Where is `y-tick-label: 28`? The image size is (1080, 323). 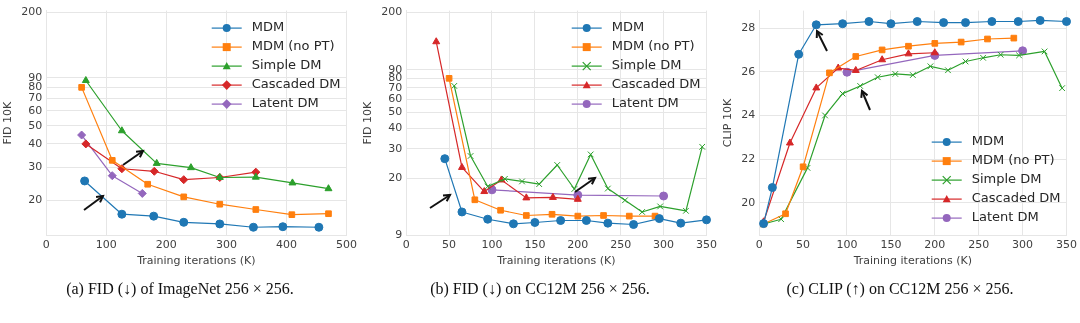
y-tick-label: 28 is located at coordinates (748, 27).